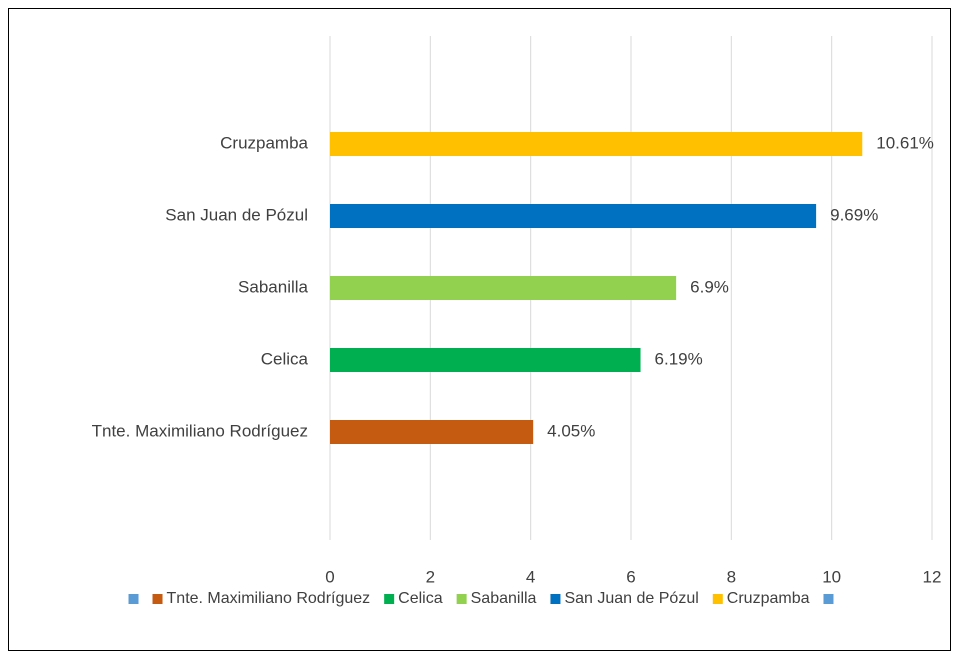 The width and height of the screenshot is (959, 664). What do you see at coordinates (631, 598) in the screenshot?
I see `legend-label: San Juan de Pózul` at bounding box center [631, 598].